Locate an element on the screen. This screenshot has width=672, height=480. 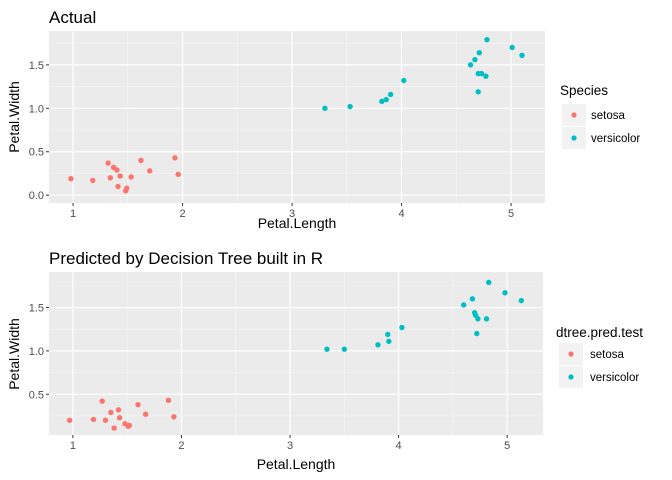
plot-title: Predicted by Decision Tree built in R is located at coordinates (186, 258).